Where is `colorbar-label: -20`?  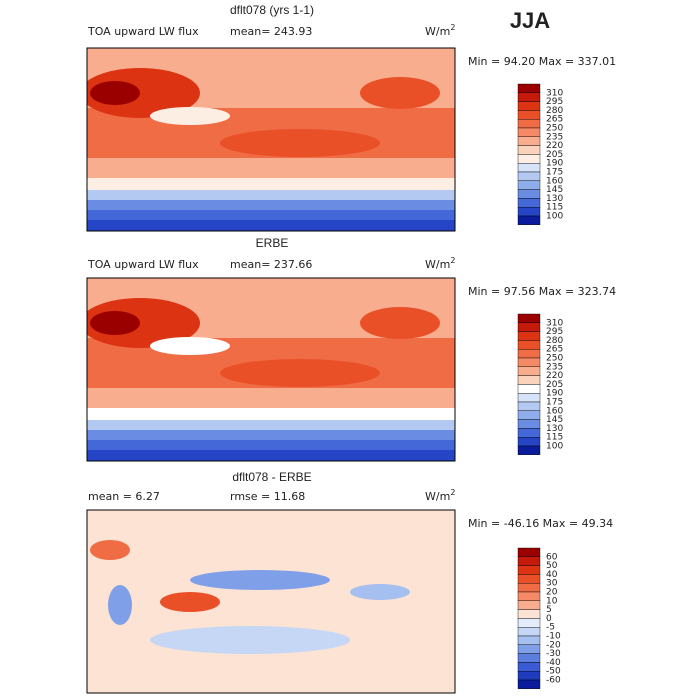
colorbar-label: -20 is located at coordinates (553, 645).